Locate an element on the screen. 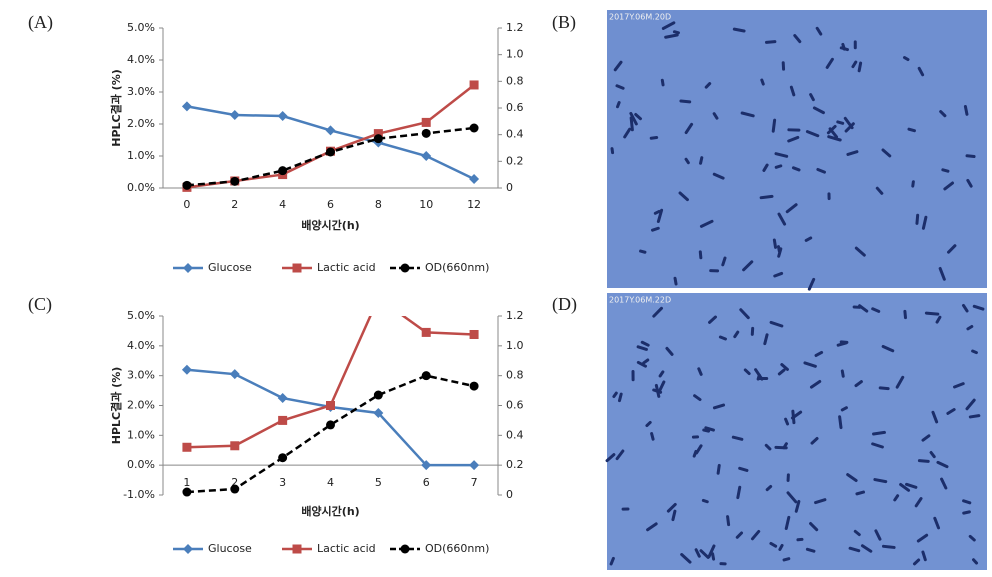 Image resolution: width=992 pixels, height=577 pixels. x-tick-label: 3 is located at coordinates (282, 482).